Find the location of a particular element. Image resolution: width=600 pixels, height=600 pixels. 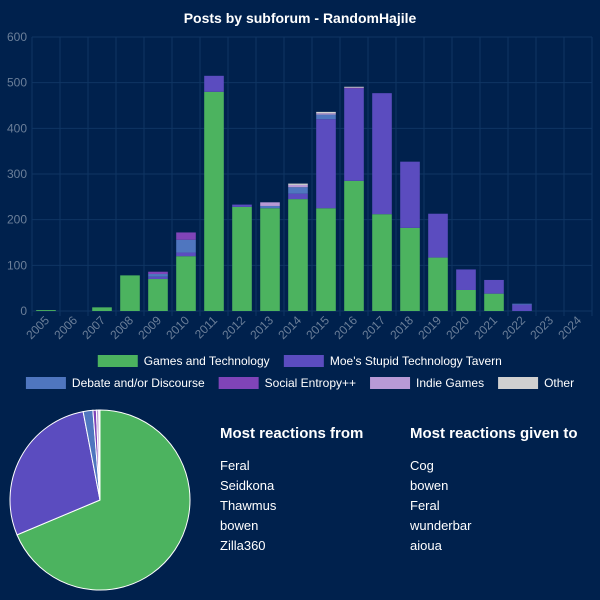

x-tick-label: 2018 is located at coordinates (401, 327).